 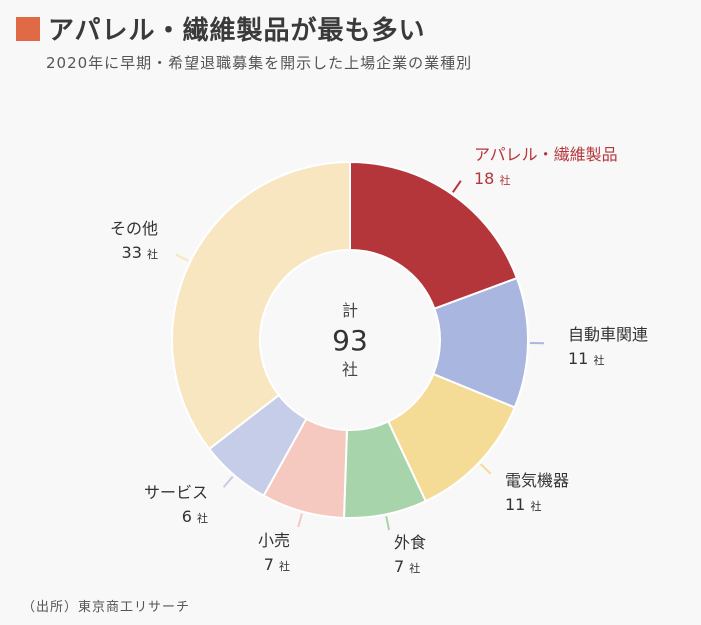 What do you see at coordinates (350, 310) in the screenshot?
I see `center-label-top: 計` at bounding box center [350, 310].